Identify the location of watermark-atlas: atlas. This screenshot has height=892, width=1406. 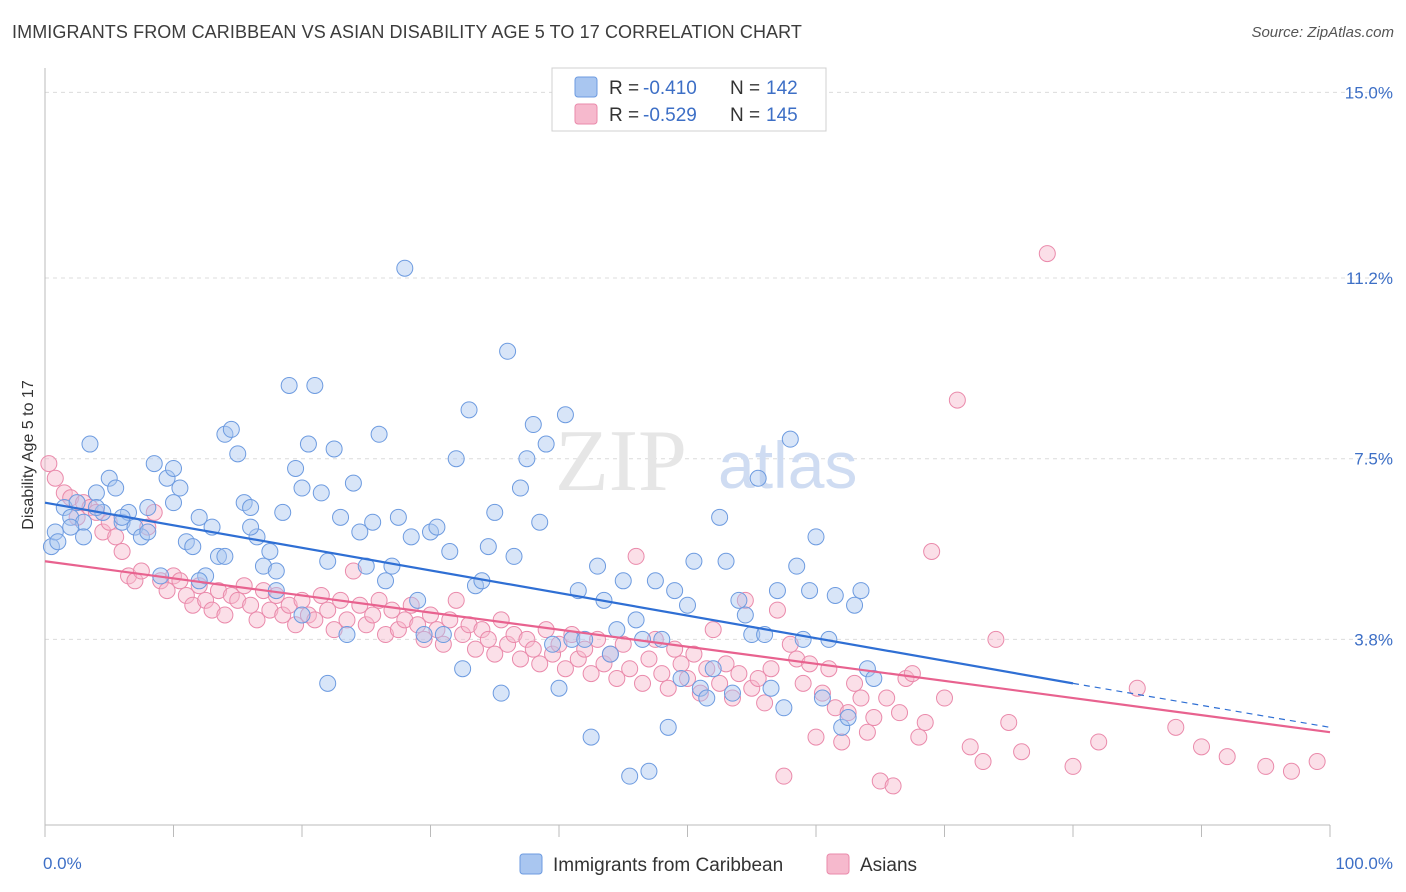
(787, 465).